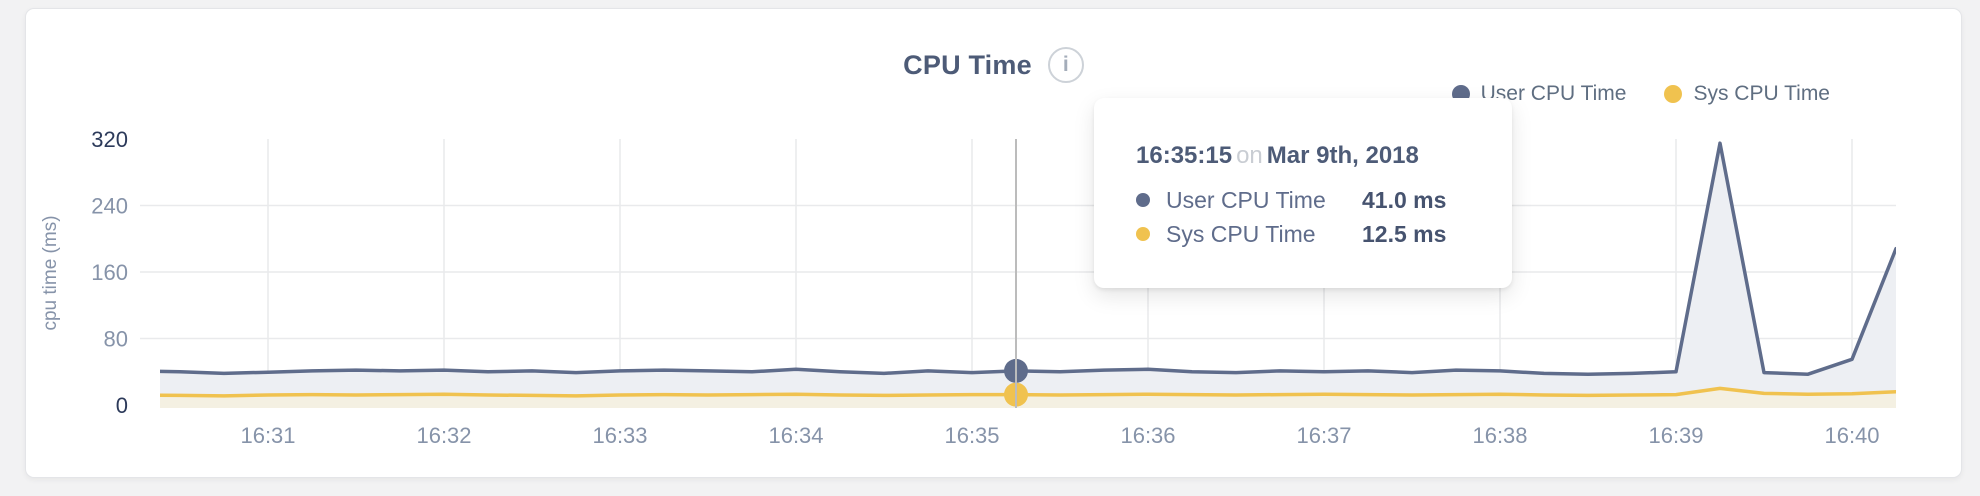 The height and width of the screenshot is (496, 1980). I want to click on tooltip-row-sys-cpu: Sys CPU Time 12.5 ms, so click(1324, 234).